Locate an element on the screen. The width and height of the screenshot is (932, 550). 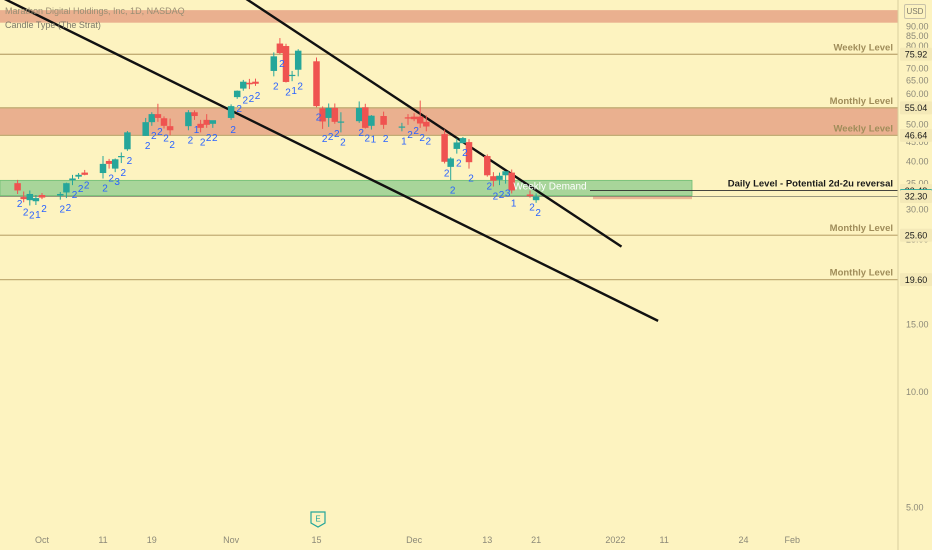
x-tick-label: Oct is located at coordinates (42, 540).